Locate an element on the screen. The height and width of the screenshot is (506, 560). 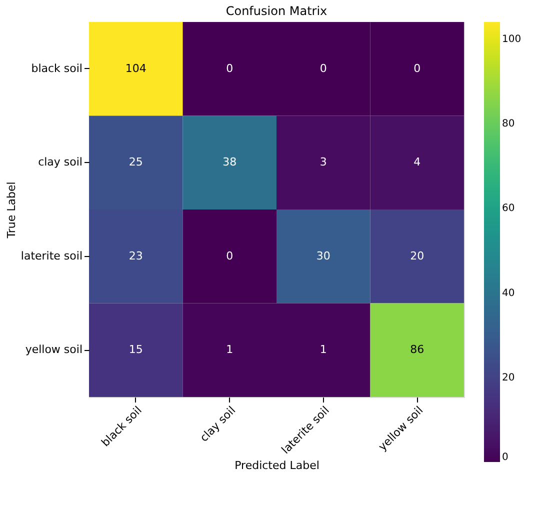
y-tick-label: clay soil is located at coordinates (60, 162).